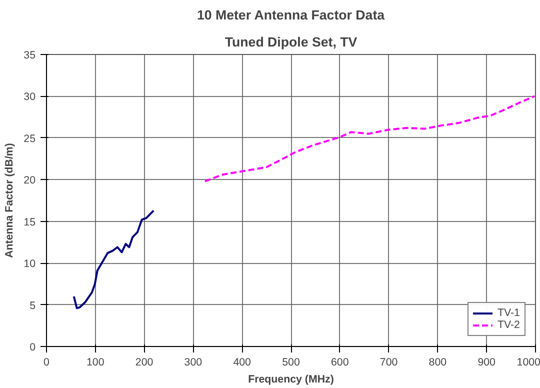 This screenshot has height=388, width=540. What do you see at coordinates (30, 264) in the screenshot?
I see `y-tick-label: 10` at bounding box center [30, 264].